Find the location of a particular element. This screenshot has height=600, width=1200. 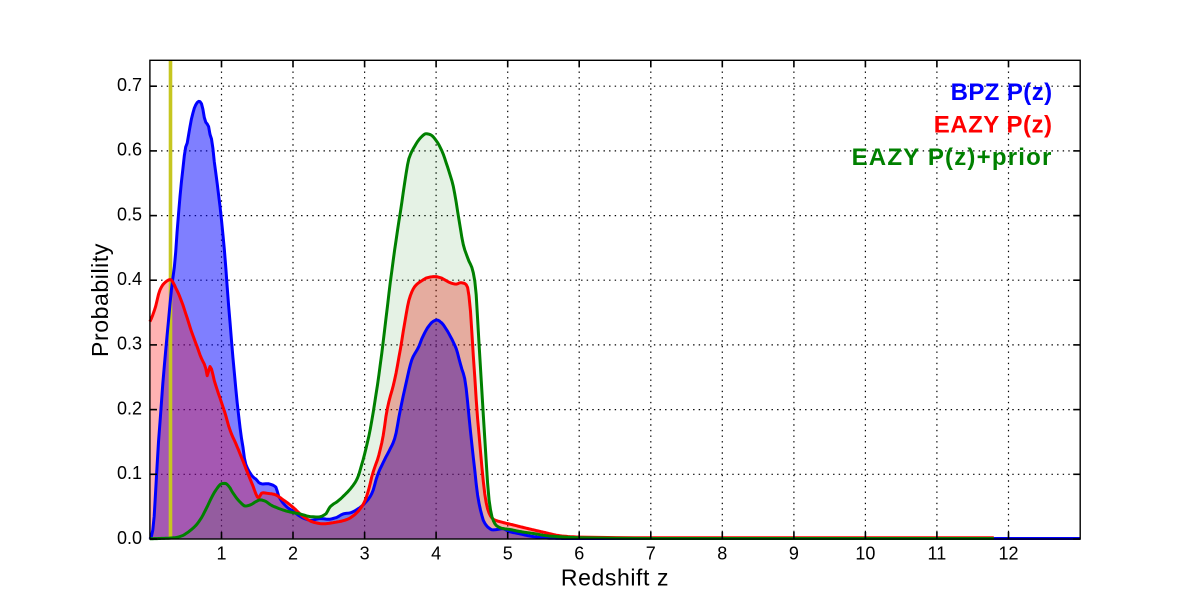

svg-text: 0.7 is located at coordinates (129, 85).